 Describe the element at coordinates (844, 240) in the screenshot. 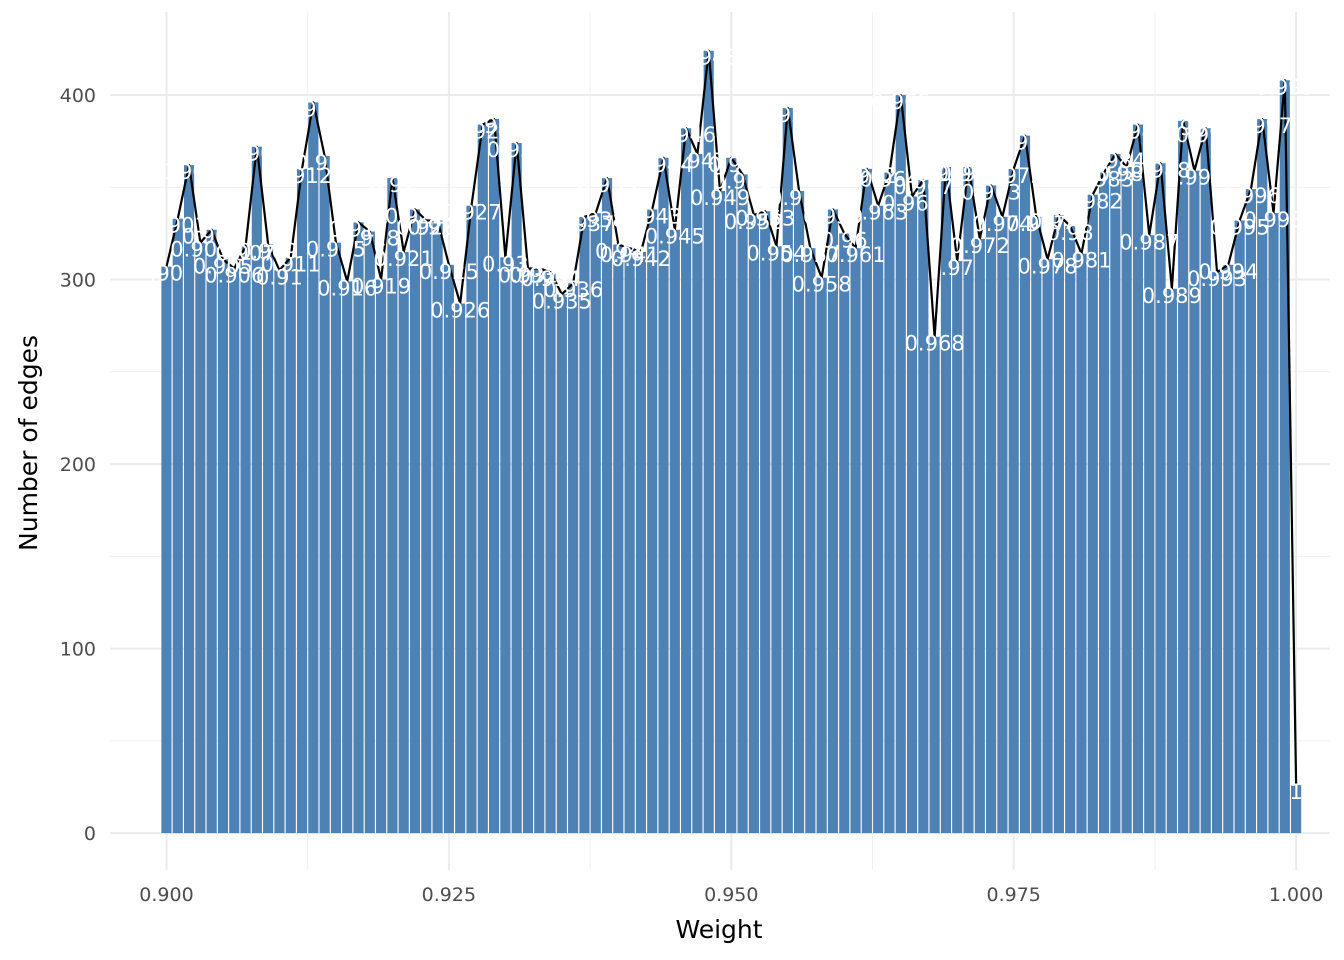

I see `bar-label: 0.96` at that location.